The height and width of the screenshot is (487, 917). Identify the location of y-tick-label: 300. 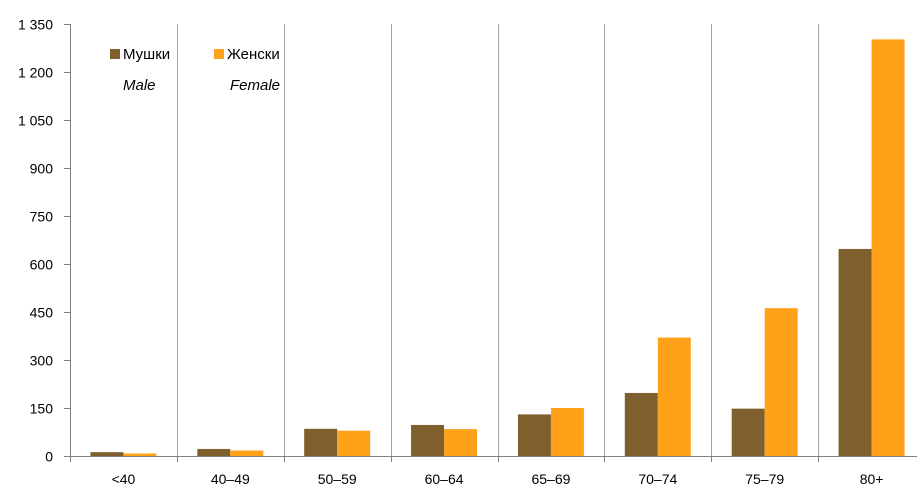
(42, 361).